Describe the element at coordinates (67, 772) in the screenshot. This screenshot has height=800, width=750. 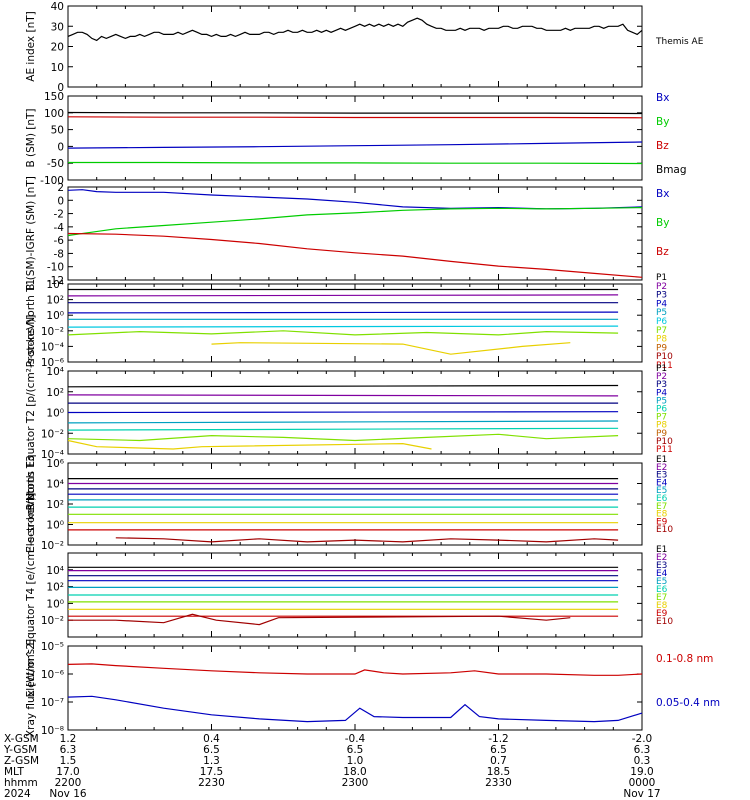
I see `x-row-value: 17.0` at that location.